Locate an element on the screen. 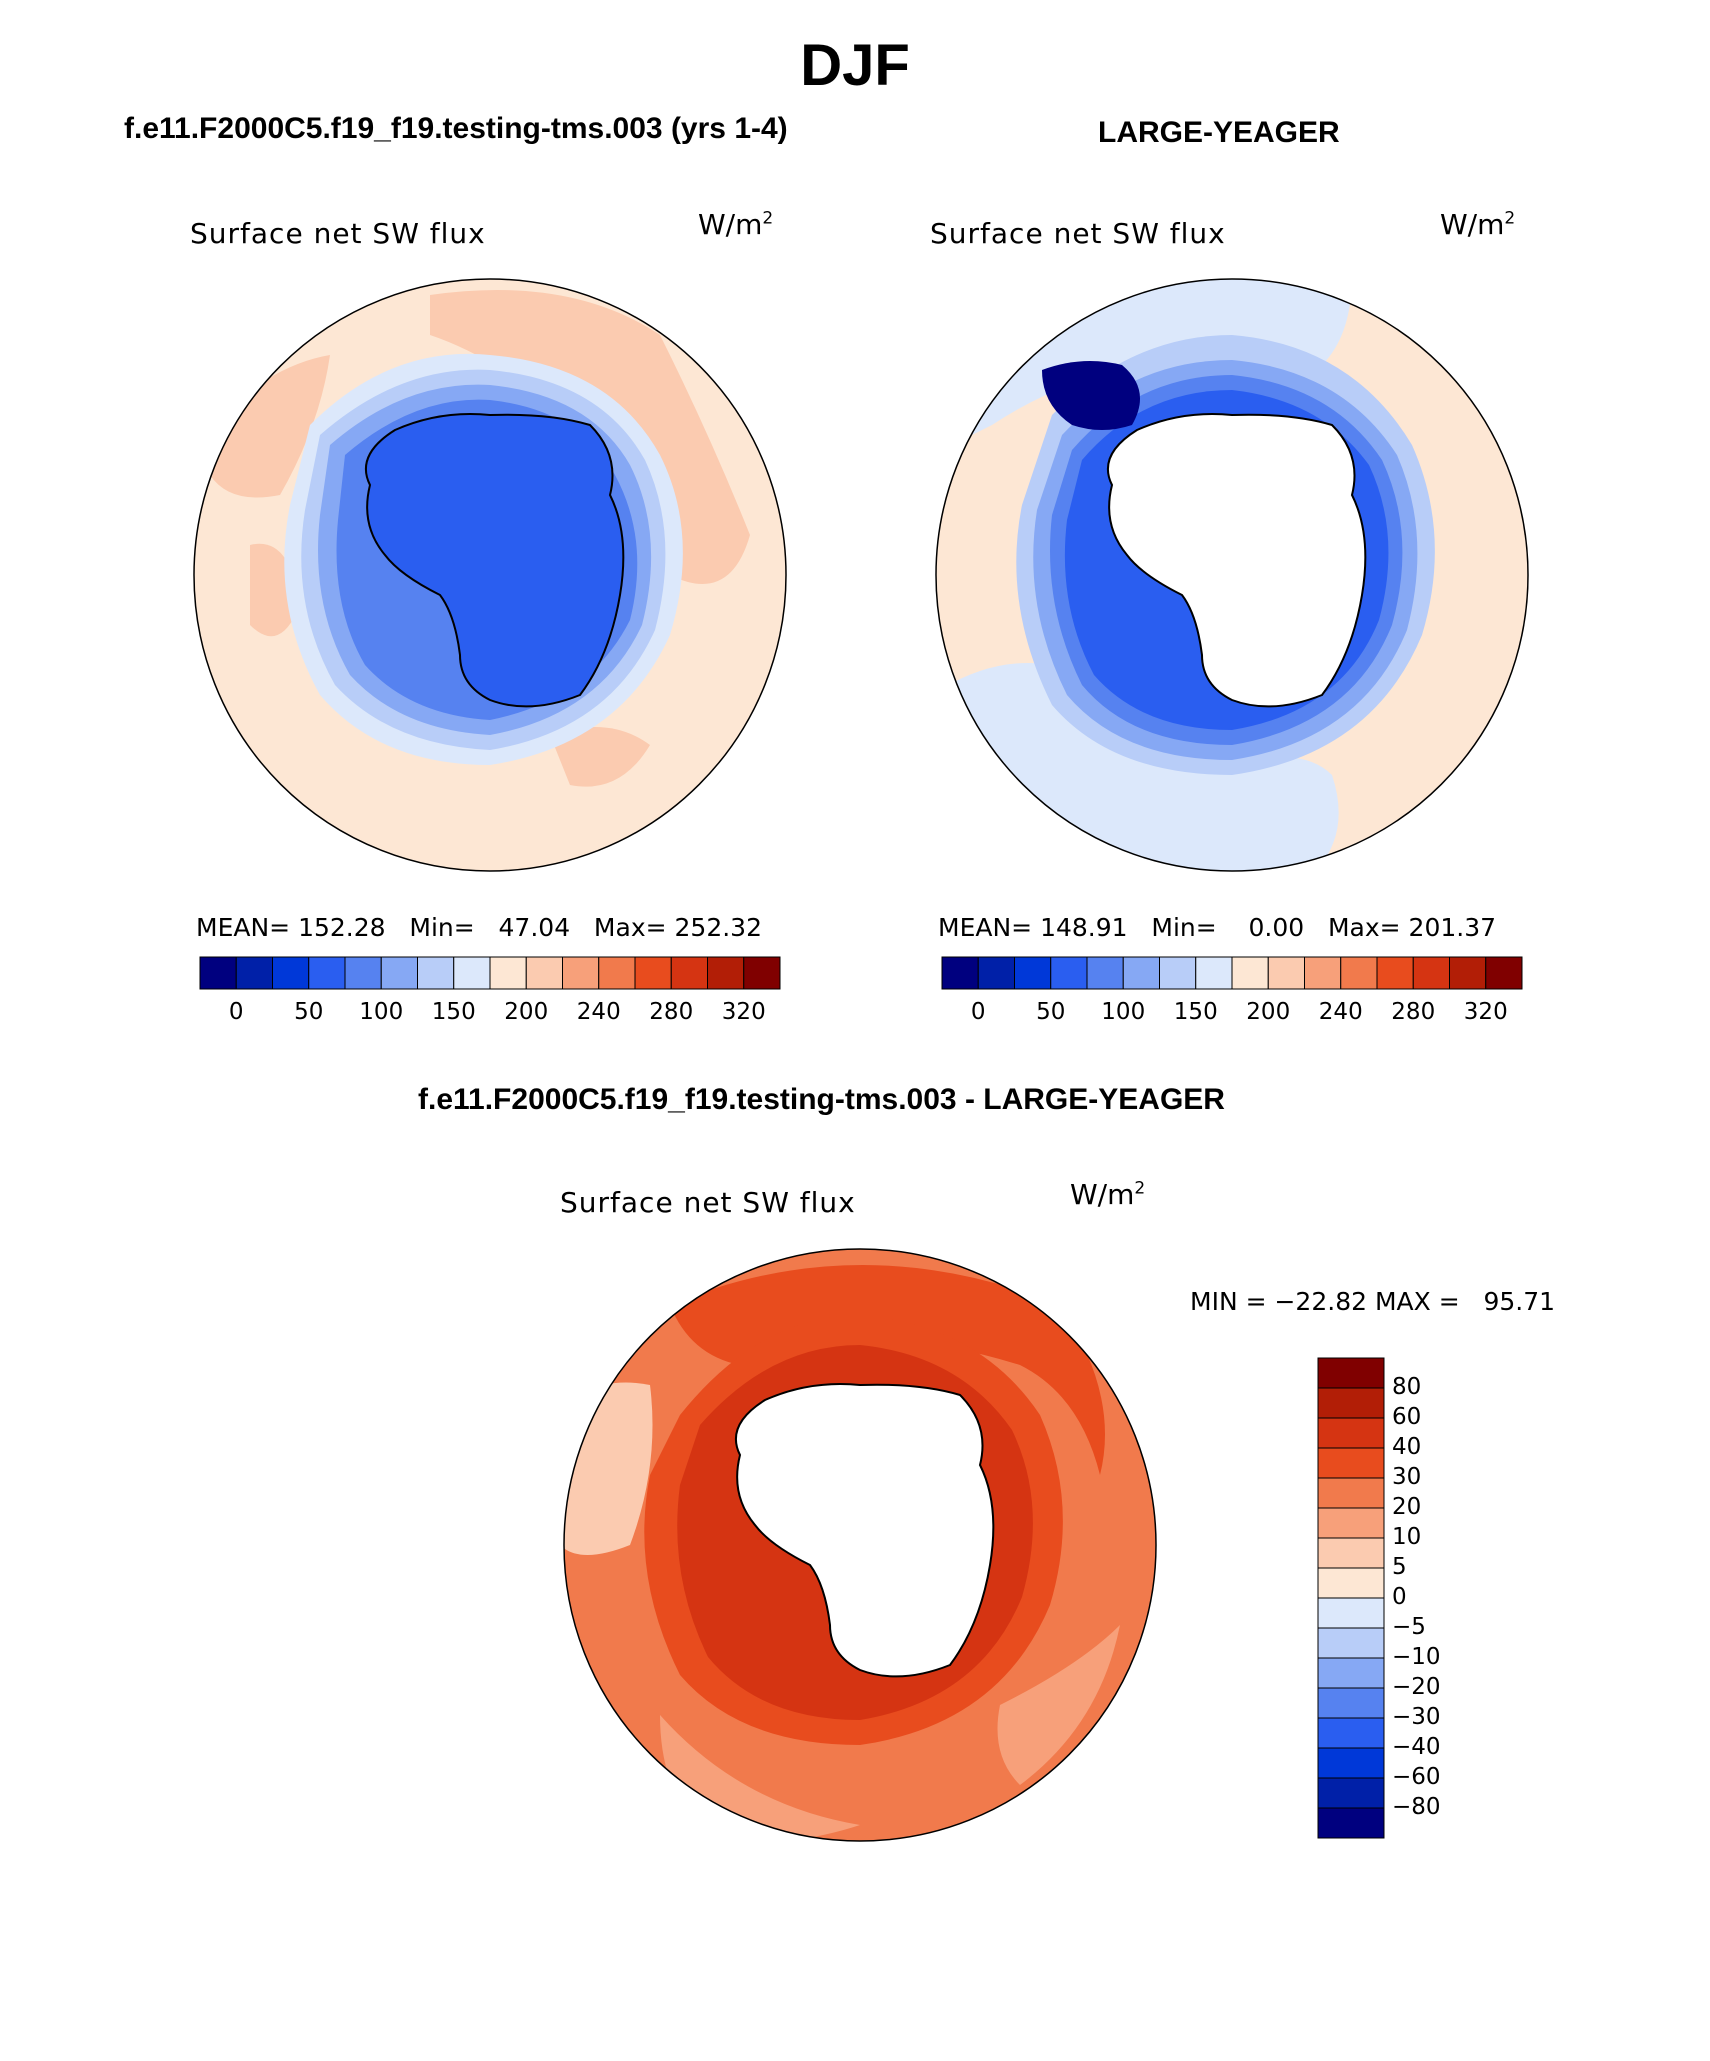 This screenshot has height=2061, width=1710. left-units: W/m2 is located at coordinates (736, 224).